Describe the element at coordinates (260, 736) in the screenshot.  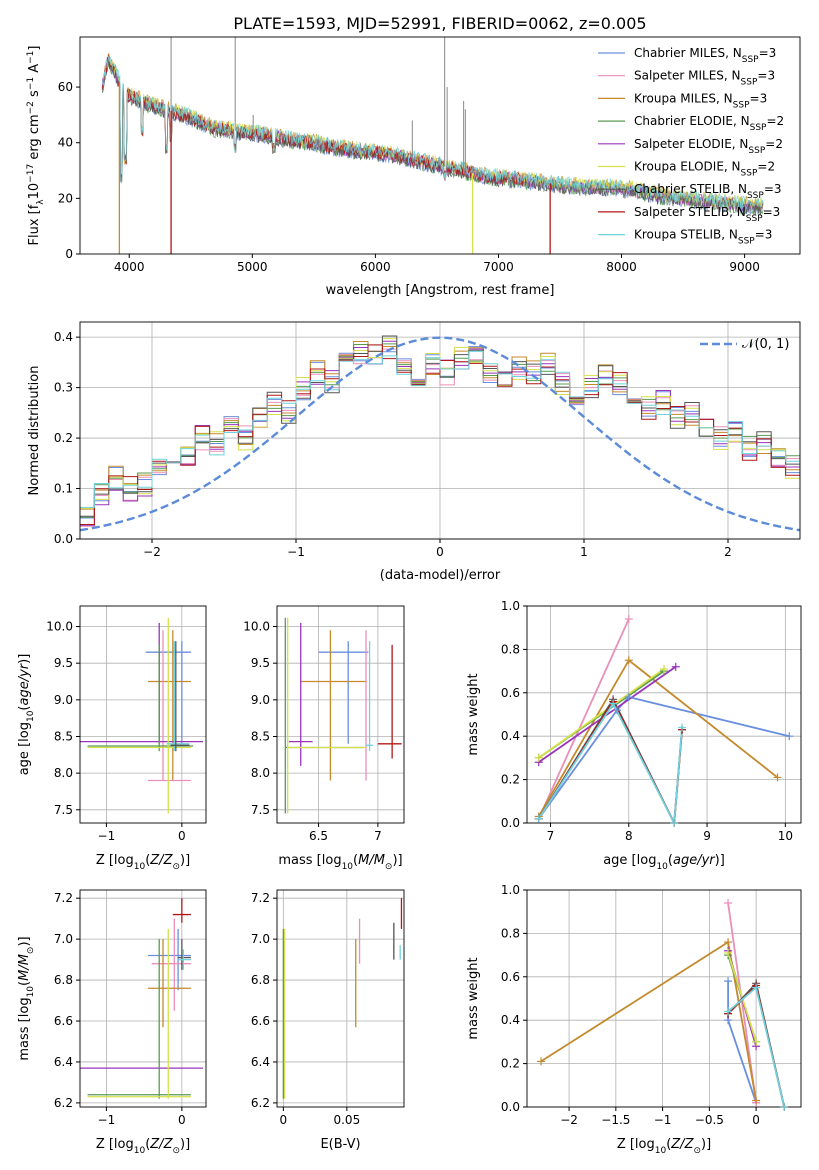
I see `y-tick-label: 8.5` at that location.